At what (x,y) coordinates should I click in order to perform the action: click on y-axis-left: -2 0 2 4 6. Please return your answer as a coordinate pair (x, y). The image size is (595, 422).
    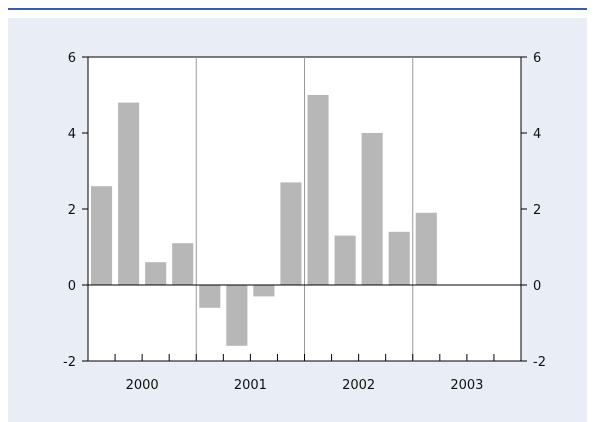
    Looking at the image, I should click on (75, 210).